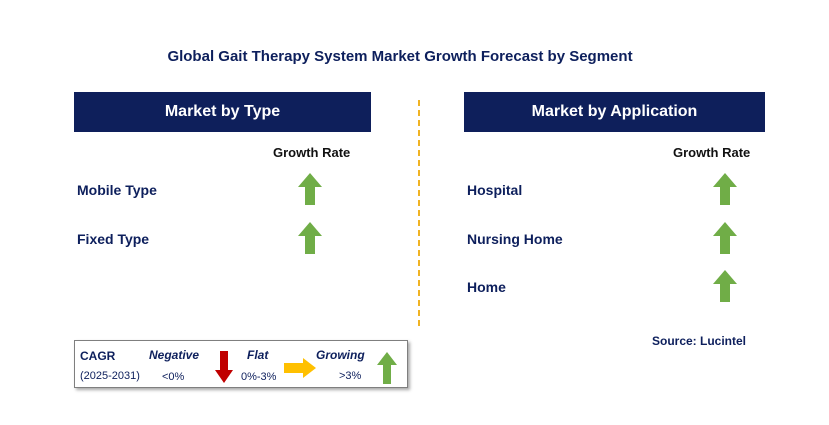 This screenshot has height=425, width=829. What do you see at coordinates (174, 355) in the screenshot?
I see `legend-negative-label: Negative` at bounding box center [174, 355].